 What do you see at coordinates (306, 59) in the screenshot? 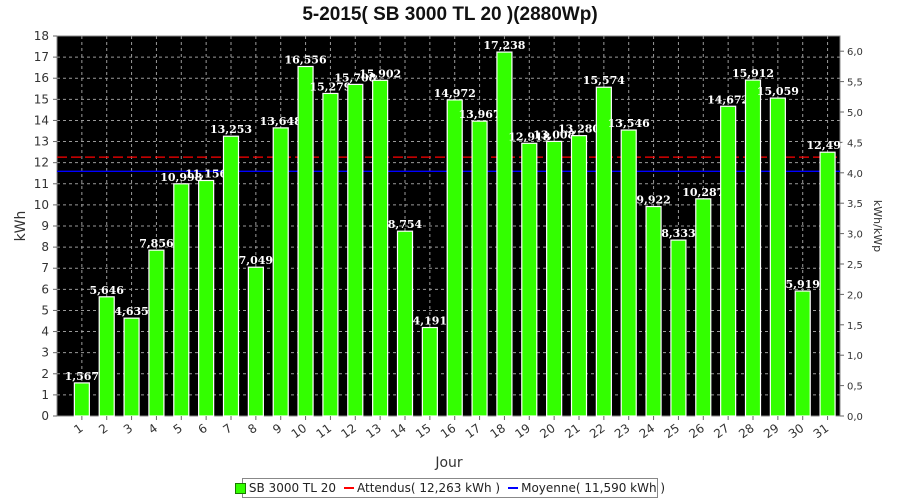
I see `bar-data-label: 16,556` at bounding box center [306, 59].